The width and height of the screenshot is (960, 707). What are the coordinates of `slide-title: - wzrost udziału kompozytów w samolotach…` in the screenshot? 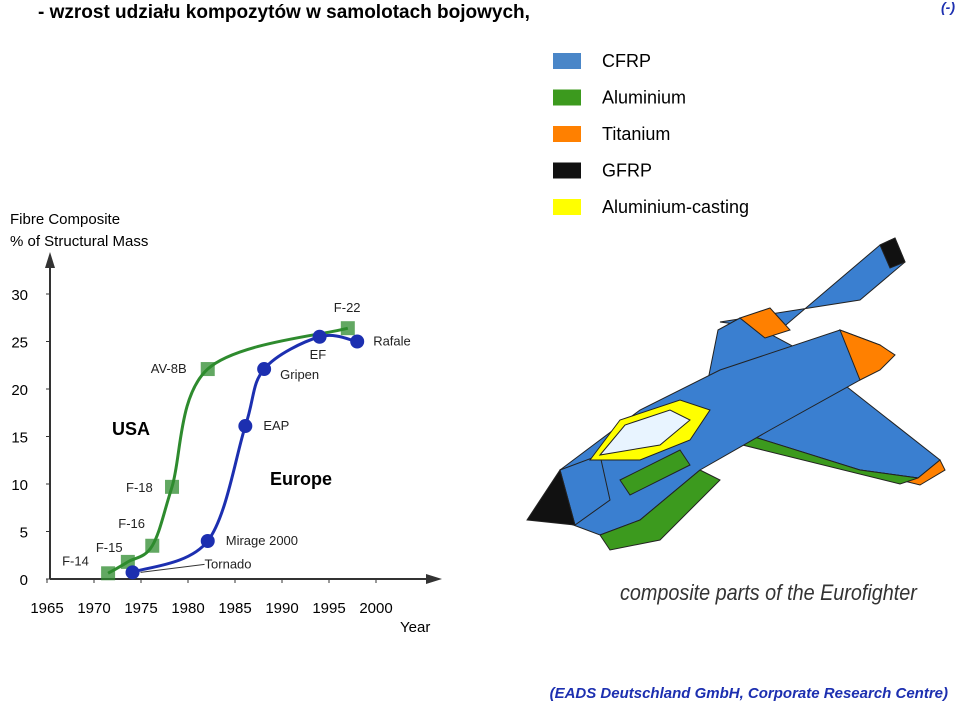 It's located at (284, 12).